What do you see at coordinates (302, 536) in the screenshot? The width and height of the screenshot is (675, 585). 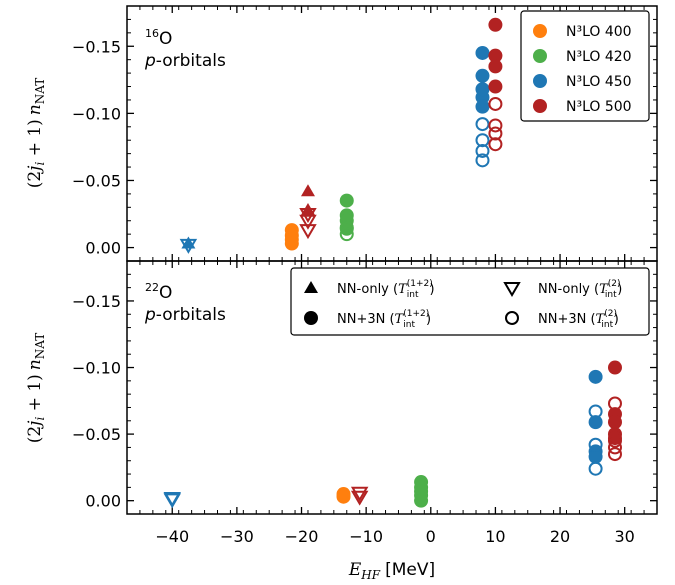 I see `x-tick-label: −20` at bounding box center [302, 536].